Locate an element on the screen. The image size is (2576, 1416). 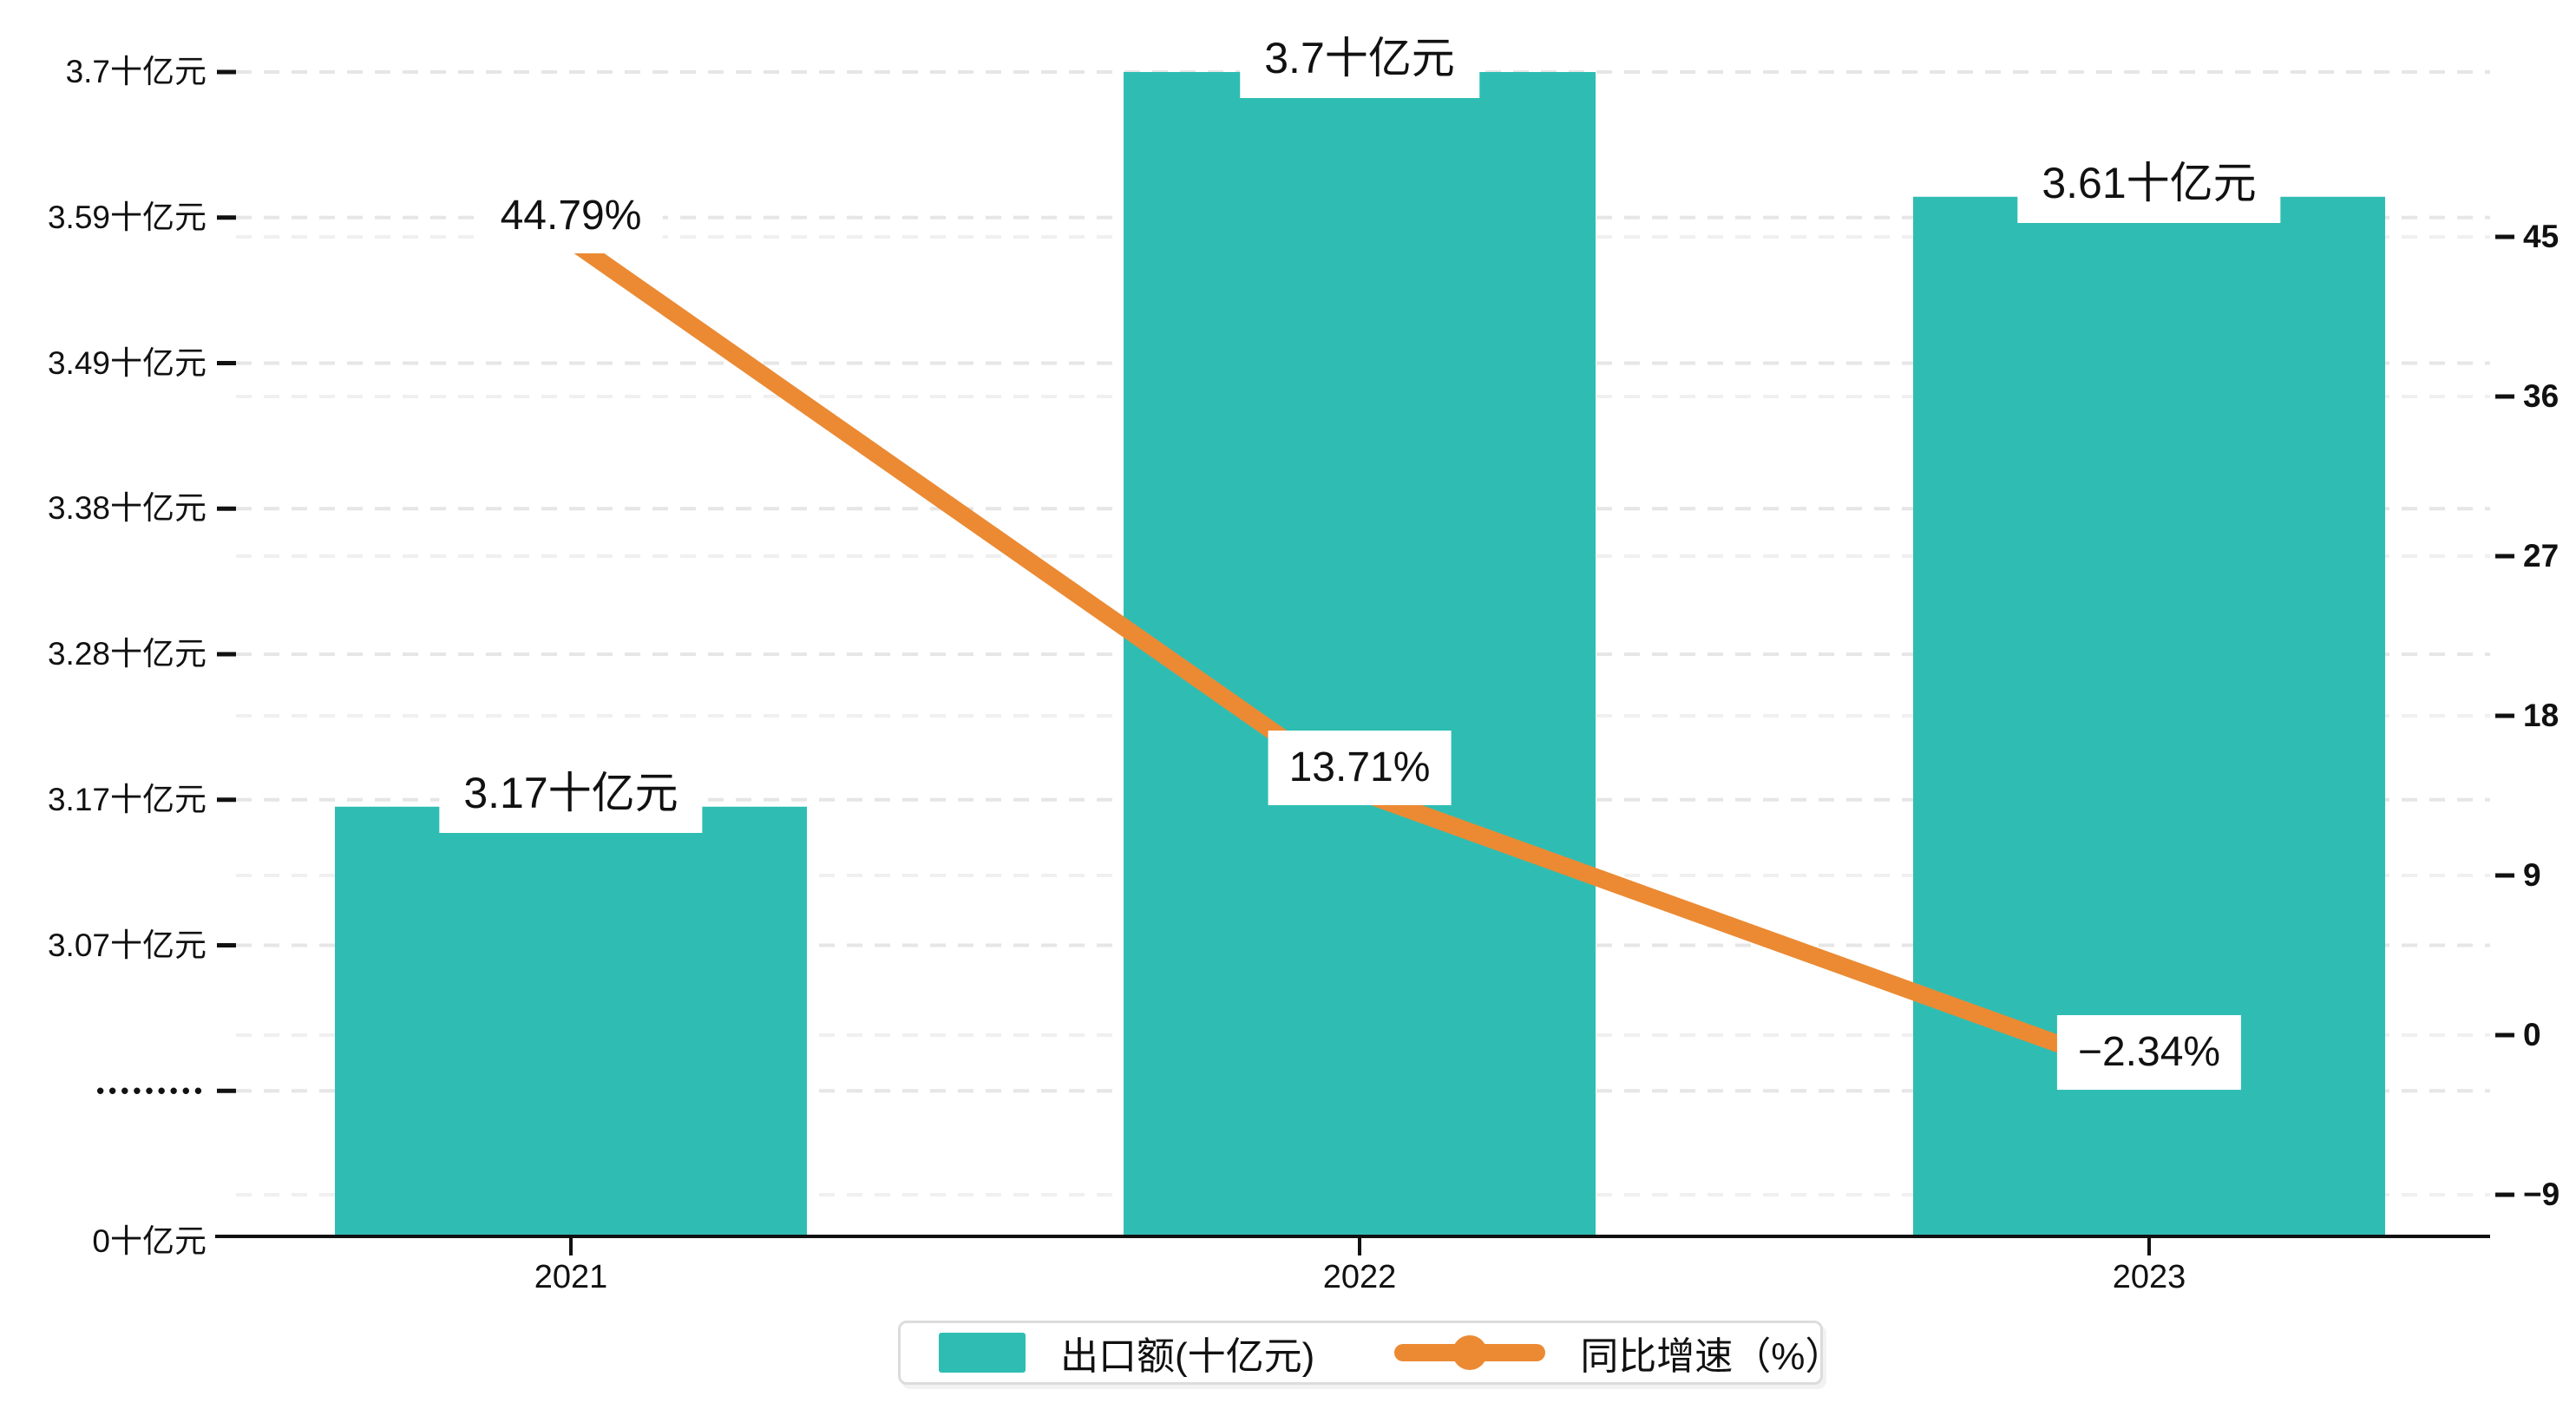
legend-item-growth: 同比增速（%） is located at coordinates (1618, 1353).